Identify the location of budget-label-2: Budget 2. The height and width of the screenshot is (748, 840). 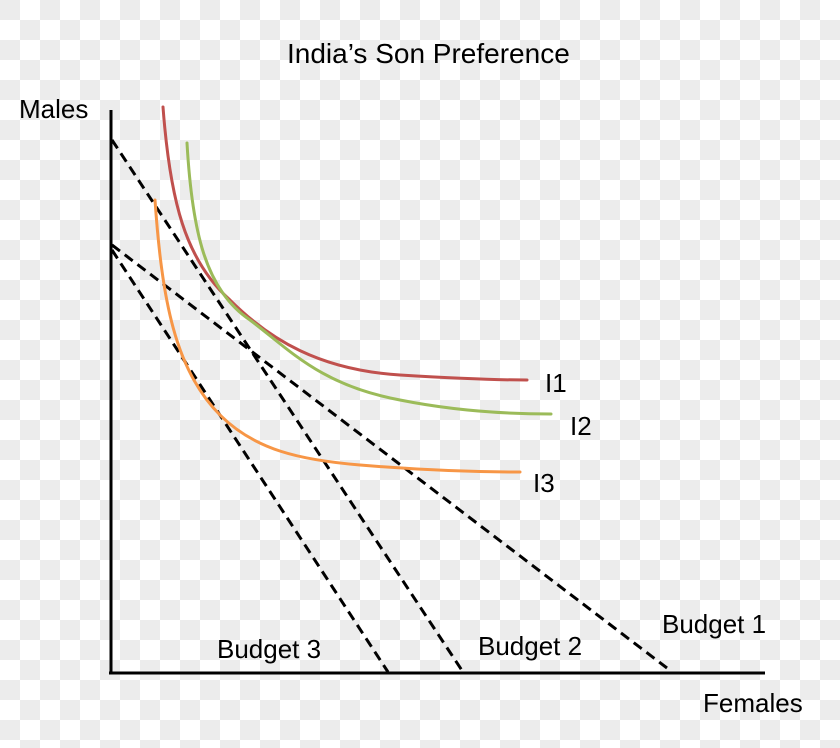
(530, 646).